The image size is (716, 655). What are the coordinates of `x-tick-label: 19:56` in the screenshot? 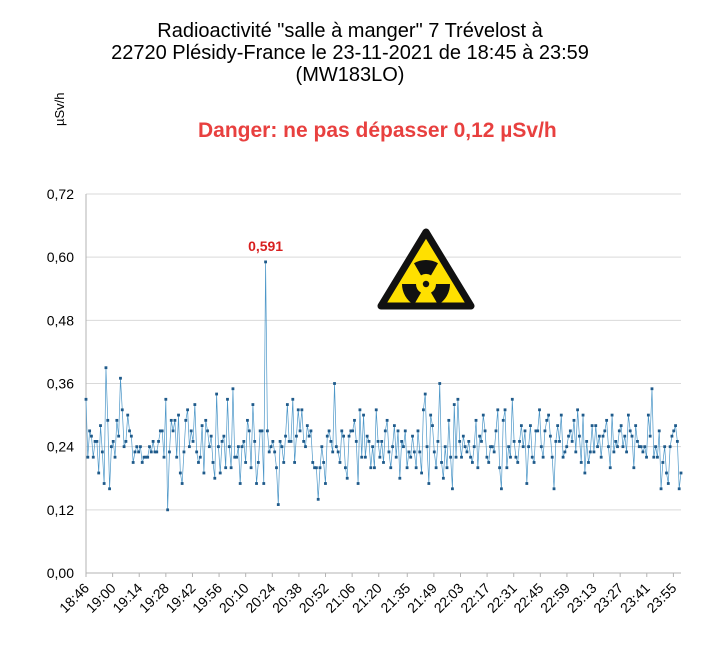 It's located at (207, 598).